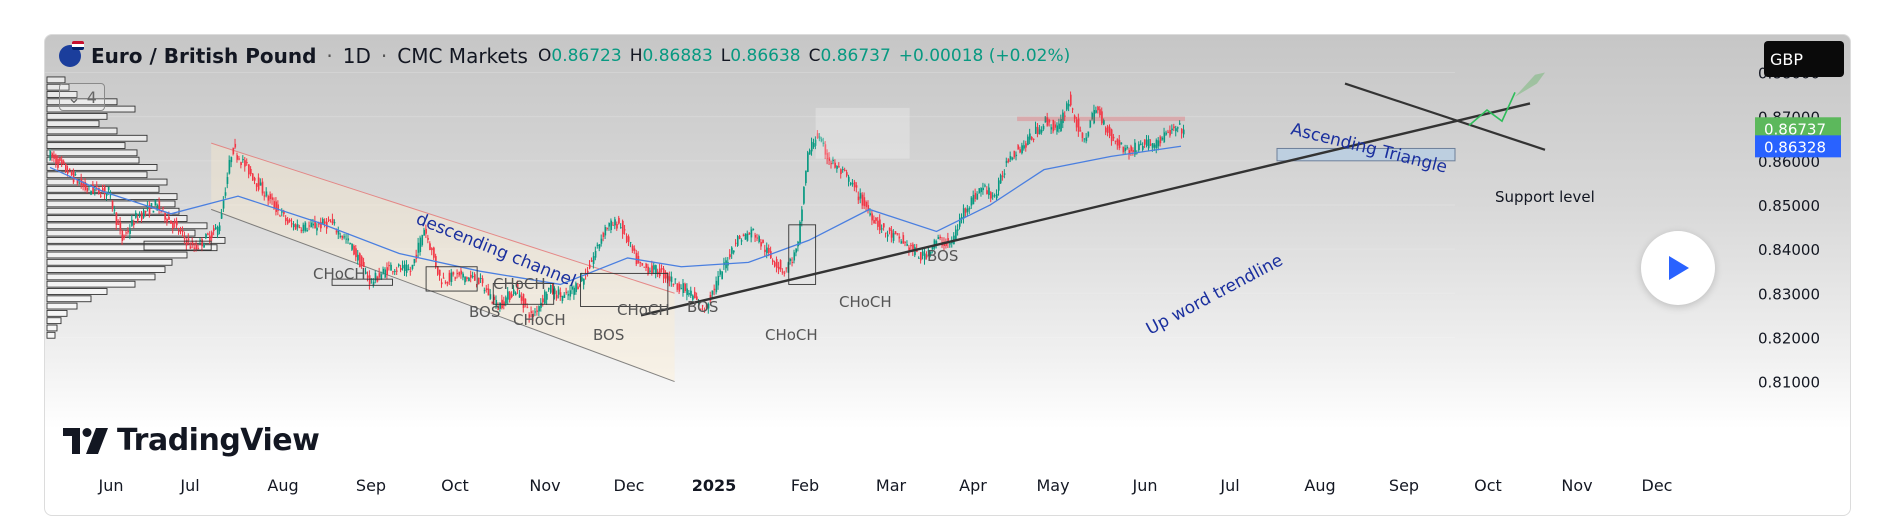 This screenshot has height=523, width=1893. Describe the element at coordinates (1804, 59) in the screenshot. I see `currency-button: GBP` at that location.